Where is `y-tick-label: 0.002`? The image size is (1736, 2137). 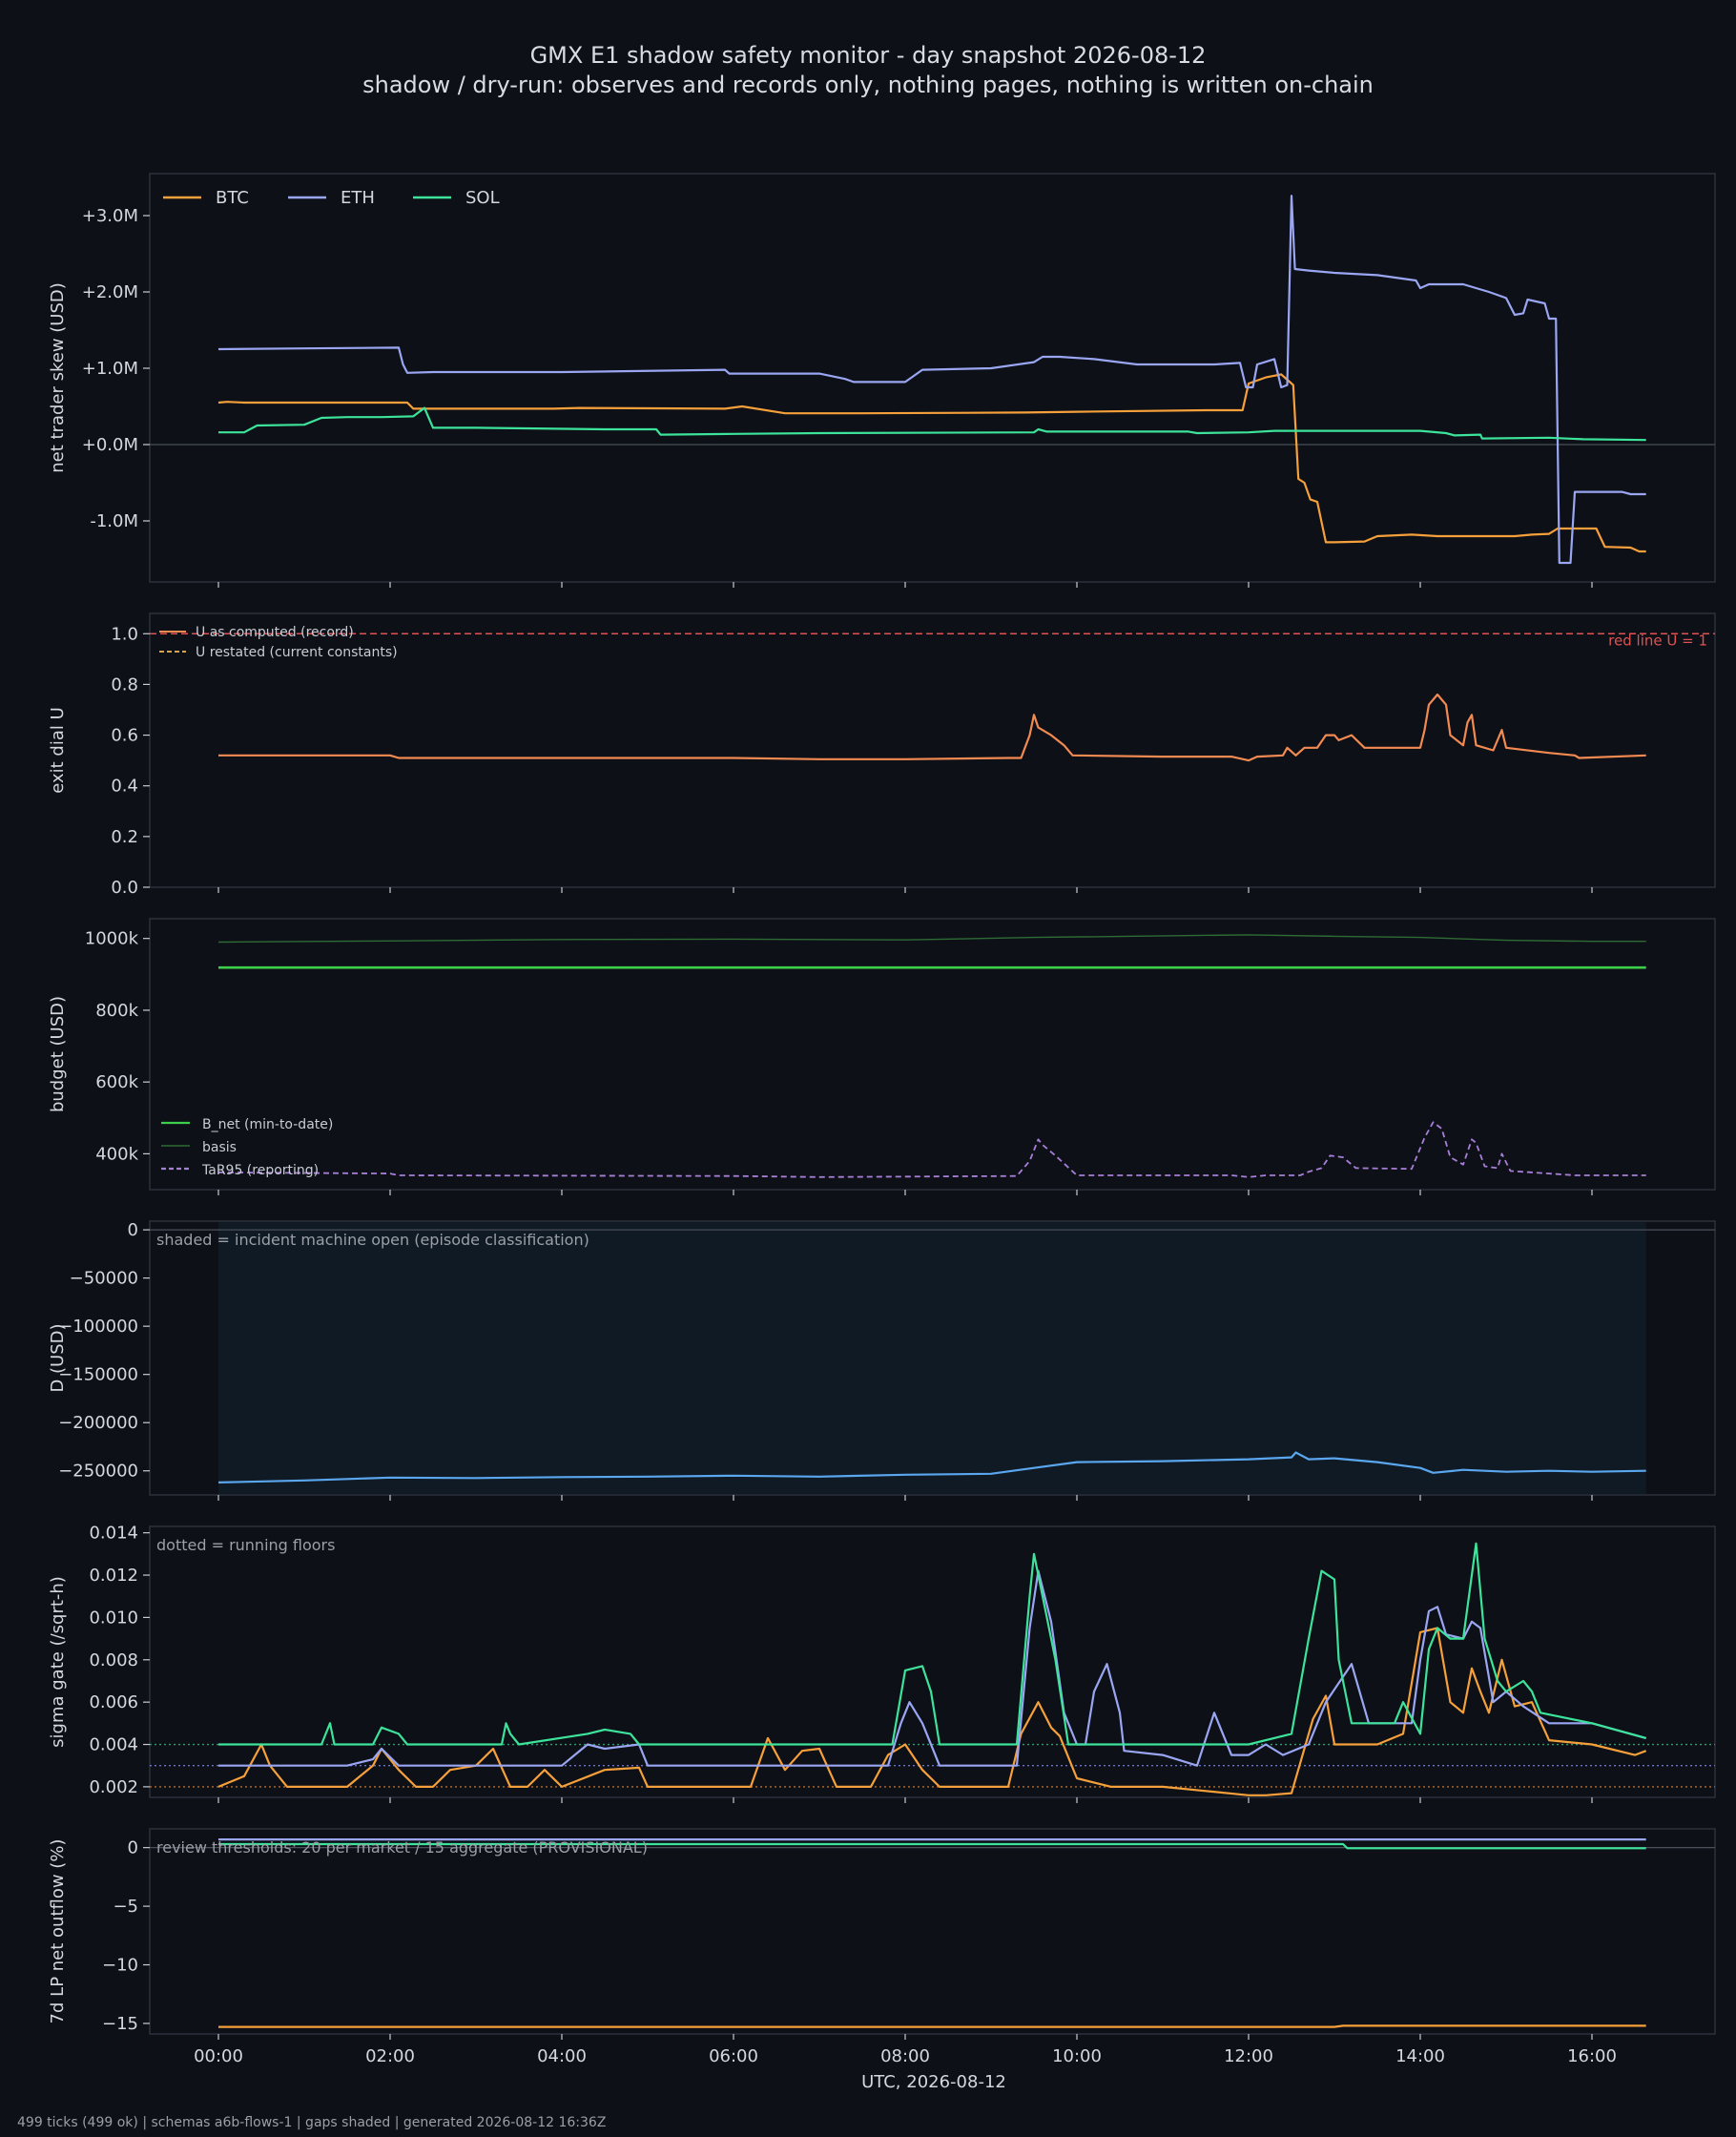 y-tick-label: 0.002 is located at coordinates (113, 1787).